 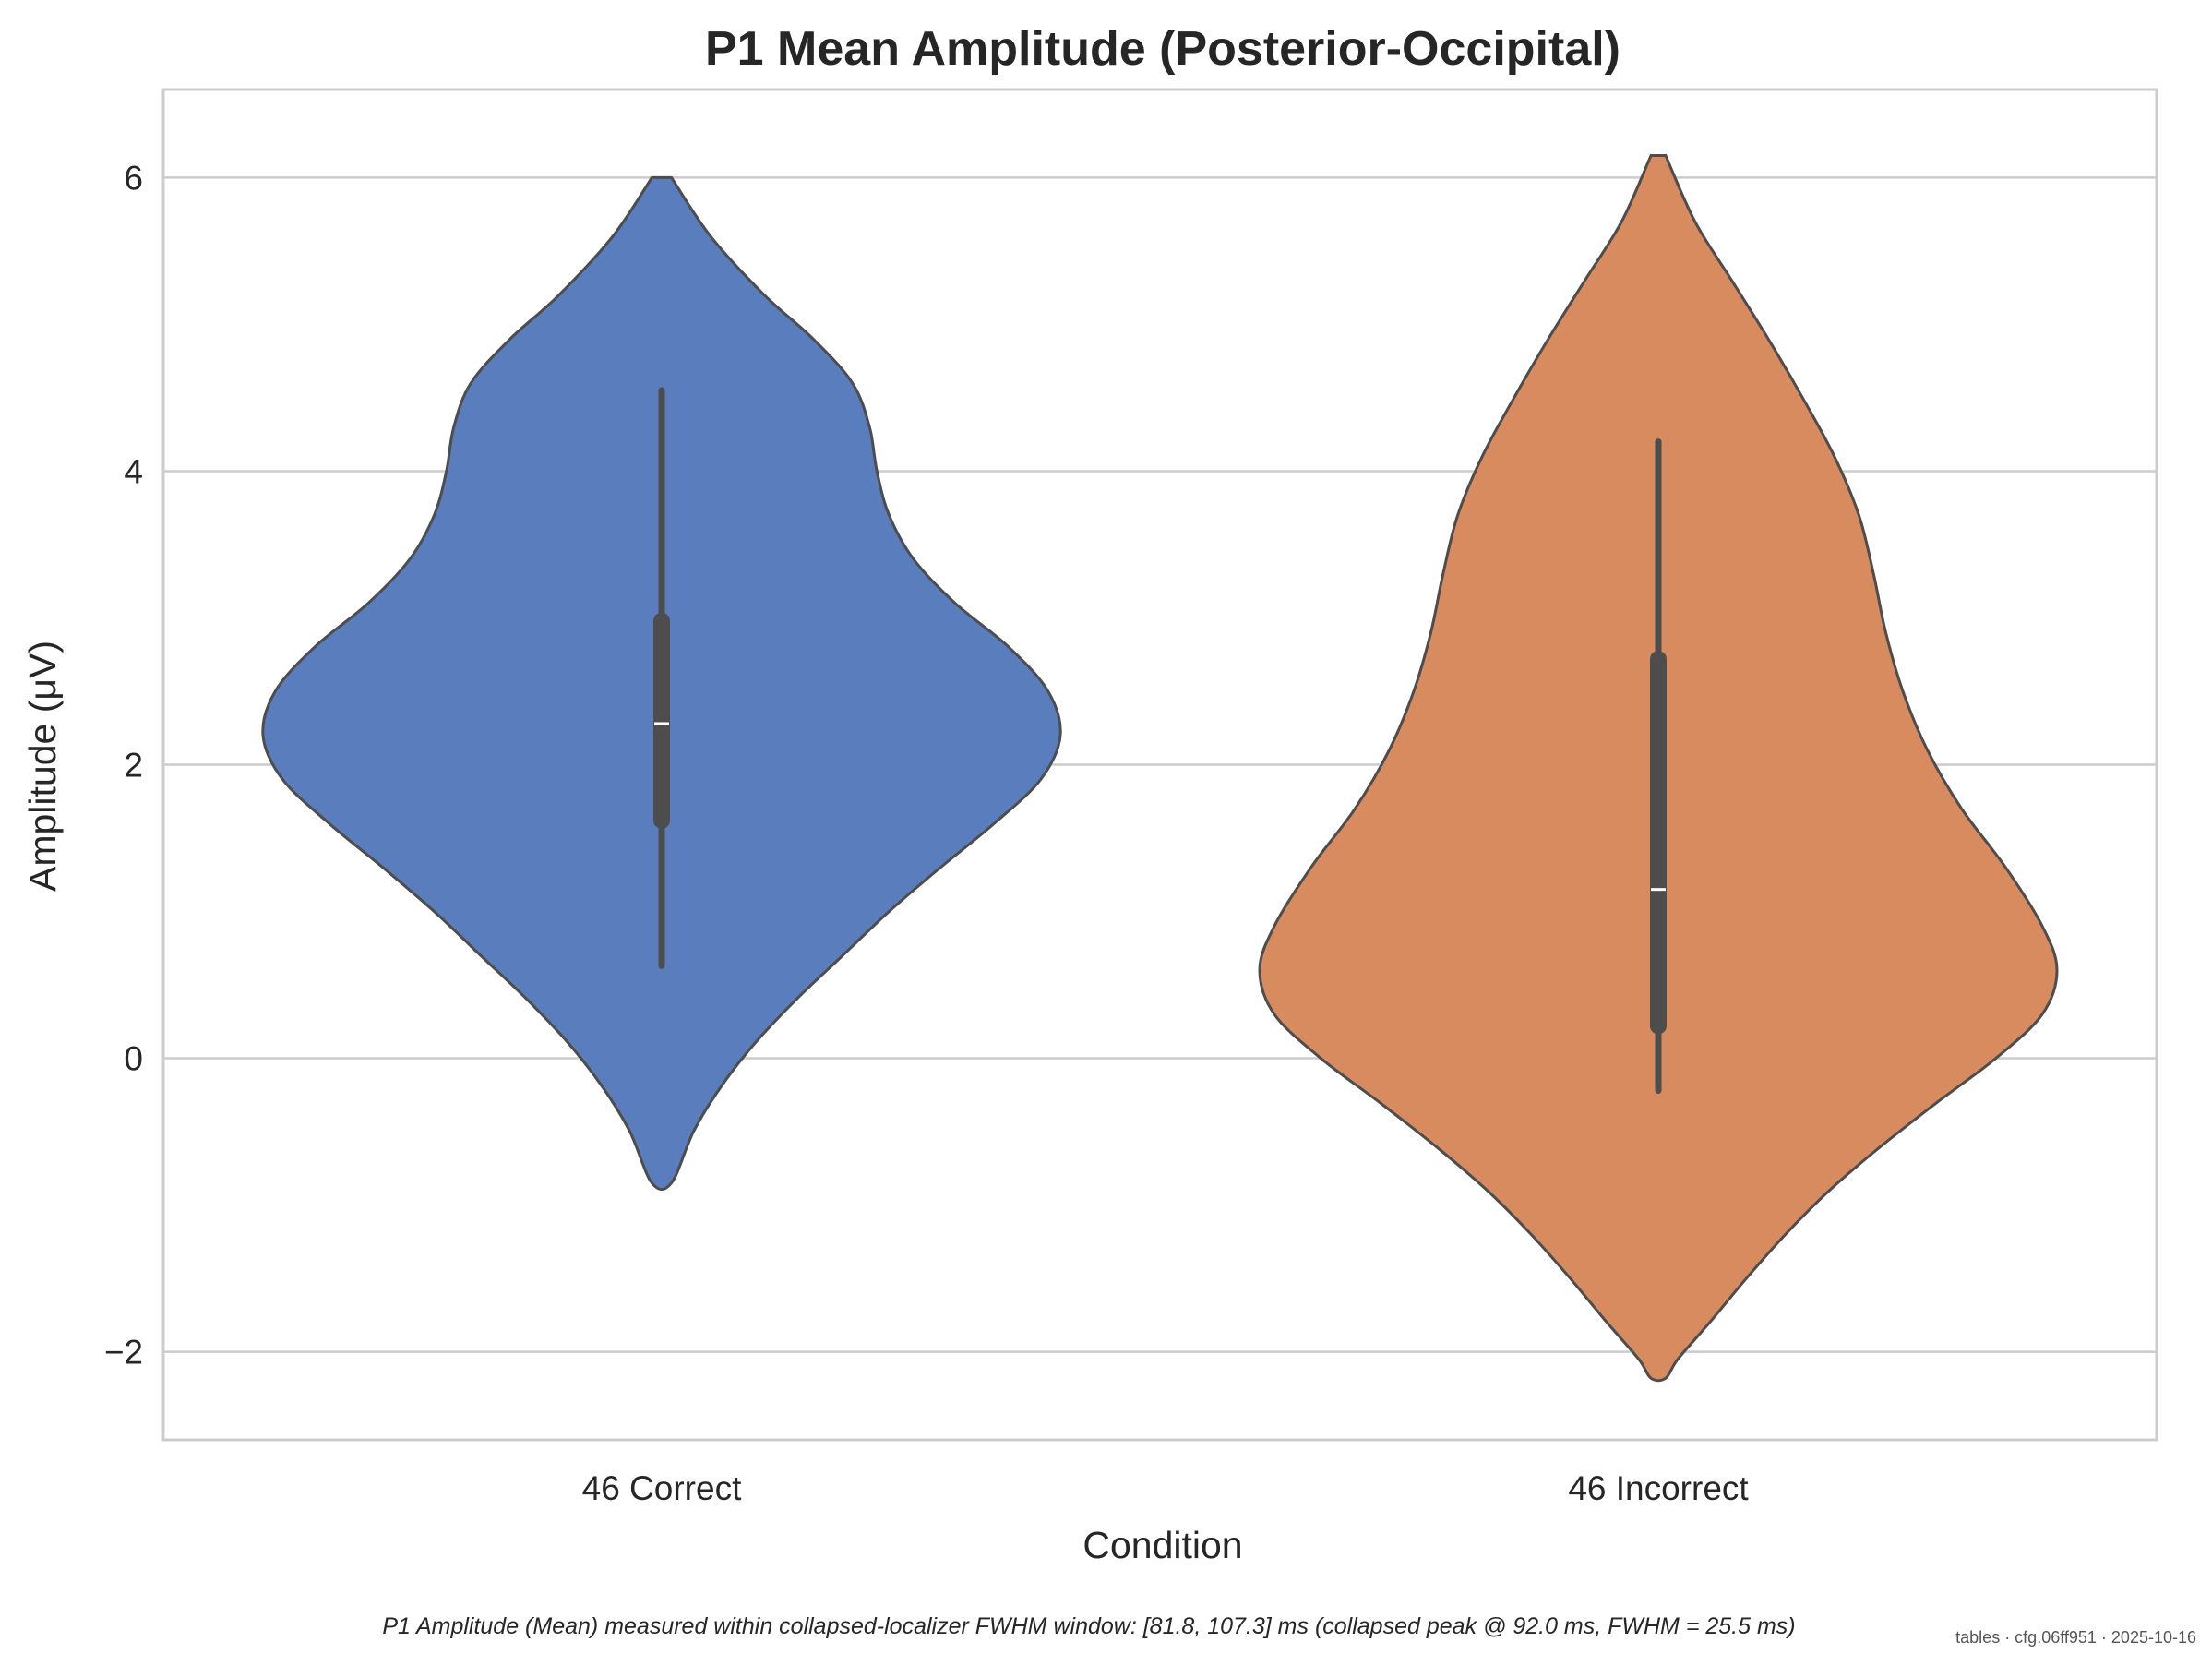 What do you see at coordinates (133, 471) in the screenshot?
I see `y-tick-label: 4` at bounding box center [133, 471].